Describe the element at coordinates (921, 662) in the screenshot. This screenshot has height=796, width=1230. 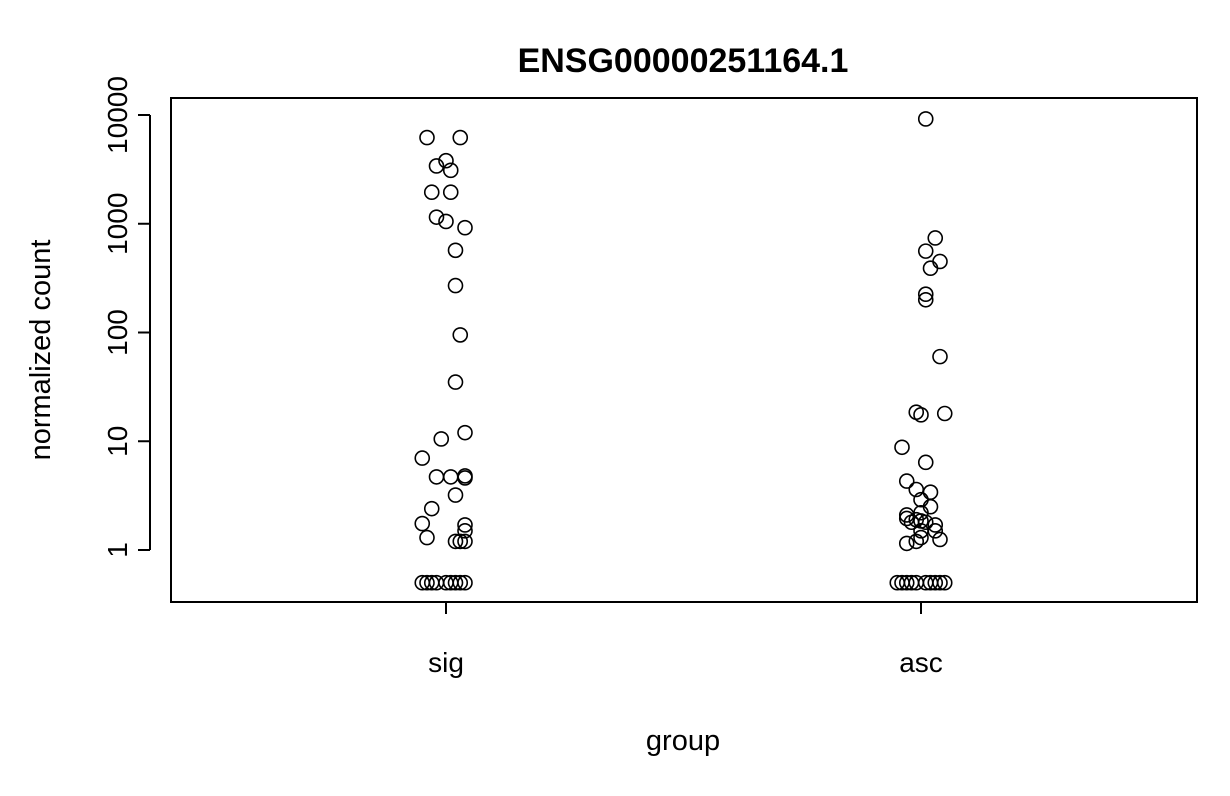
I see `x-tick-label: asc` at that location.